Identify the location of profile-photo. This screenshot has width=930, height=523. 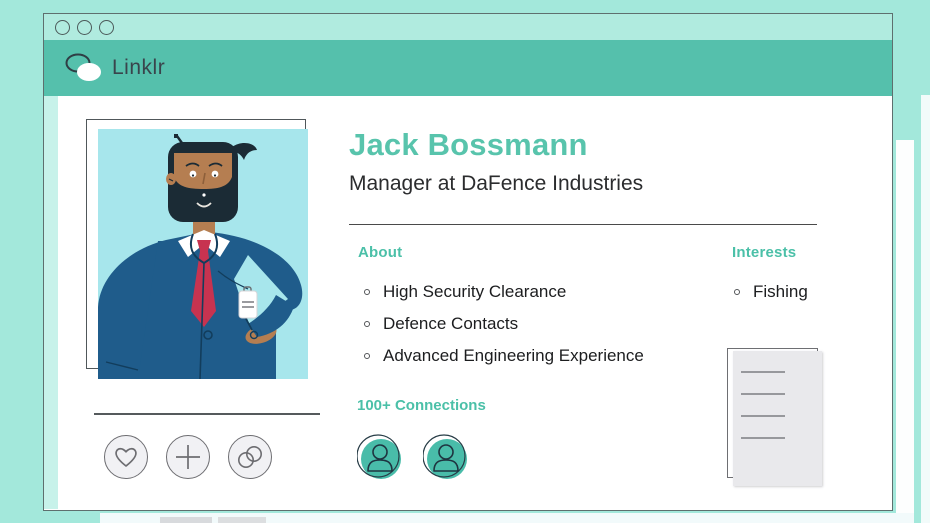
(203, 254).